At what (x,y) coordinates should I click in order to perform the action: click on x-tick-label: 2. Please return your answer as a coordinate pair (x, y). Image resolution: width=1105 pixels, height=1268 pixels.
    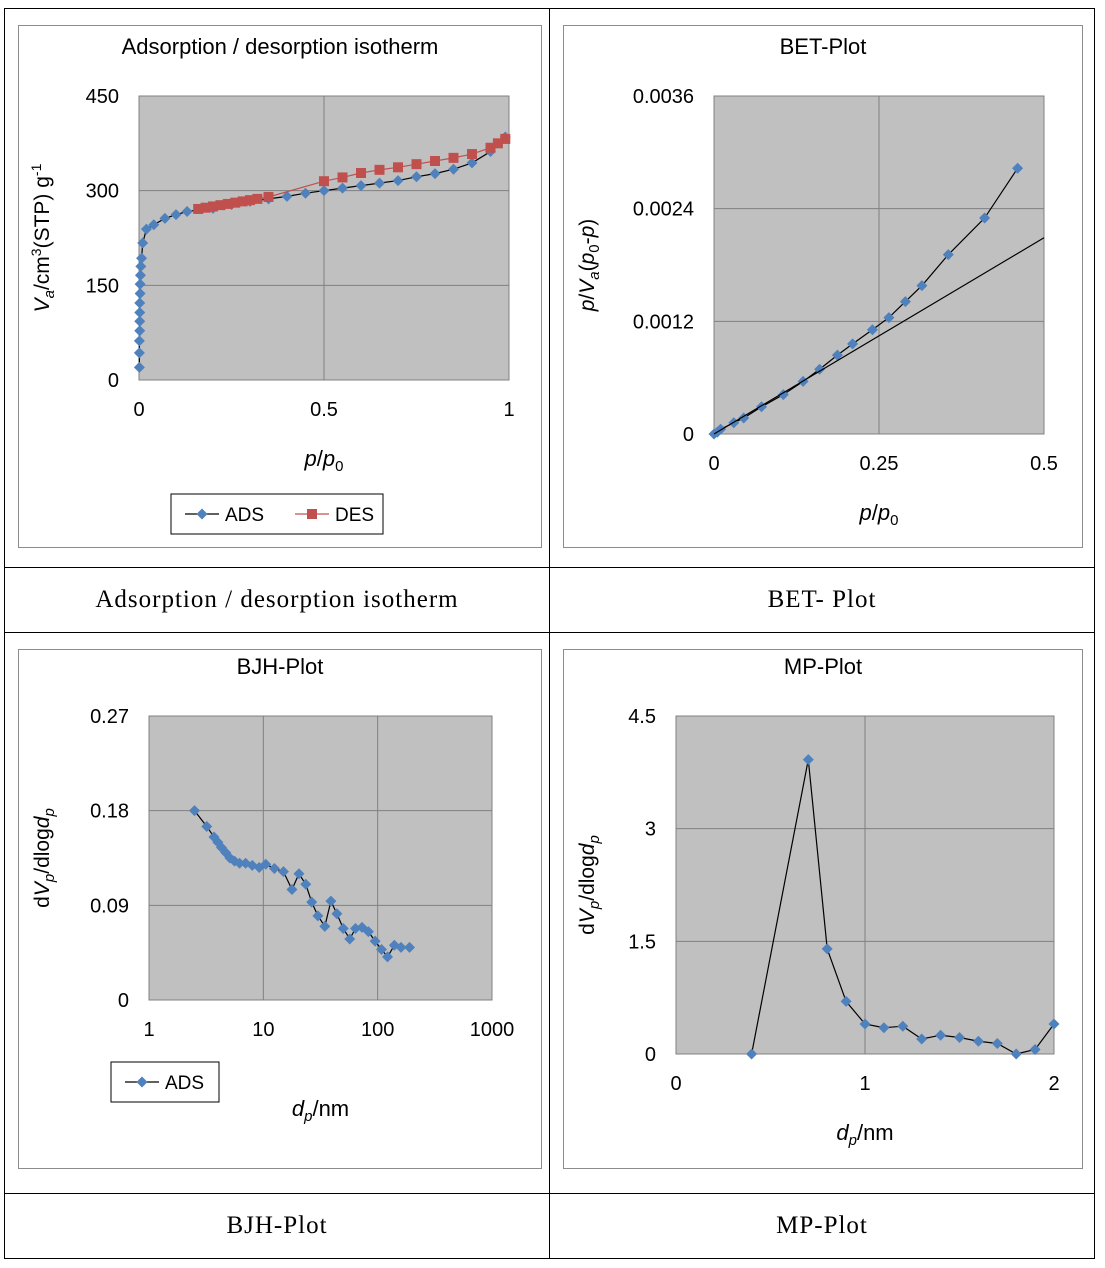
    Looking at the image, I should click on (1053, 1084).